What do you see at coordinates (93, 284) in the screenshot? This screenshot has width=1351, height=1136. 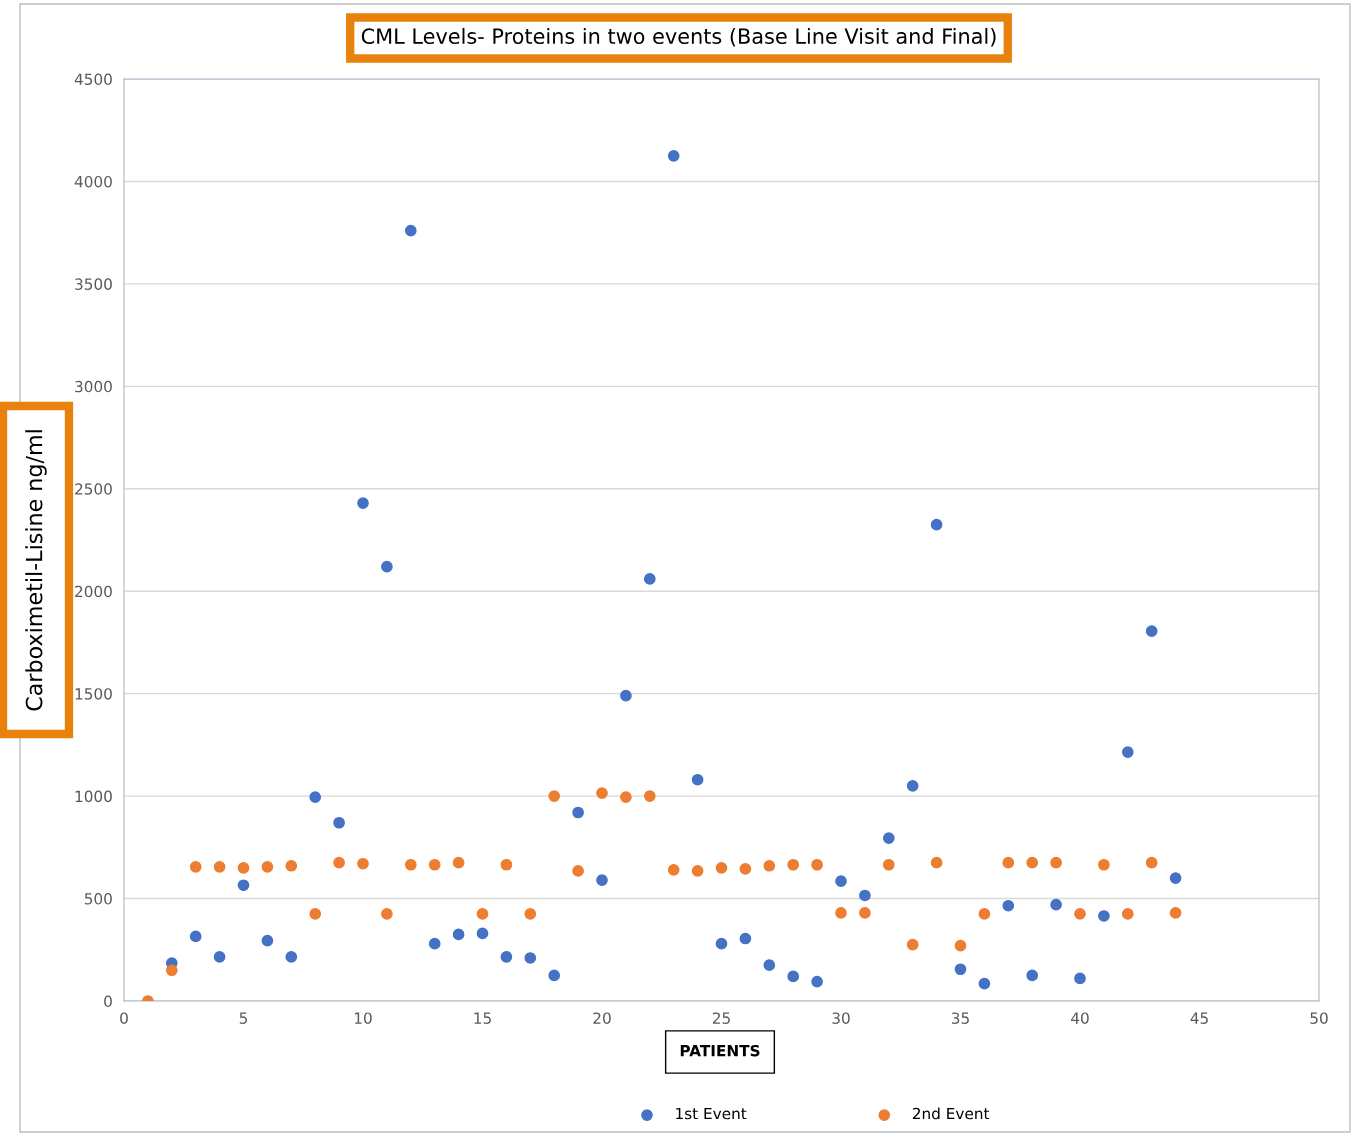 I see `y-tick-label: 3500` at bounding box center [93, 284].